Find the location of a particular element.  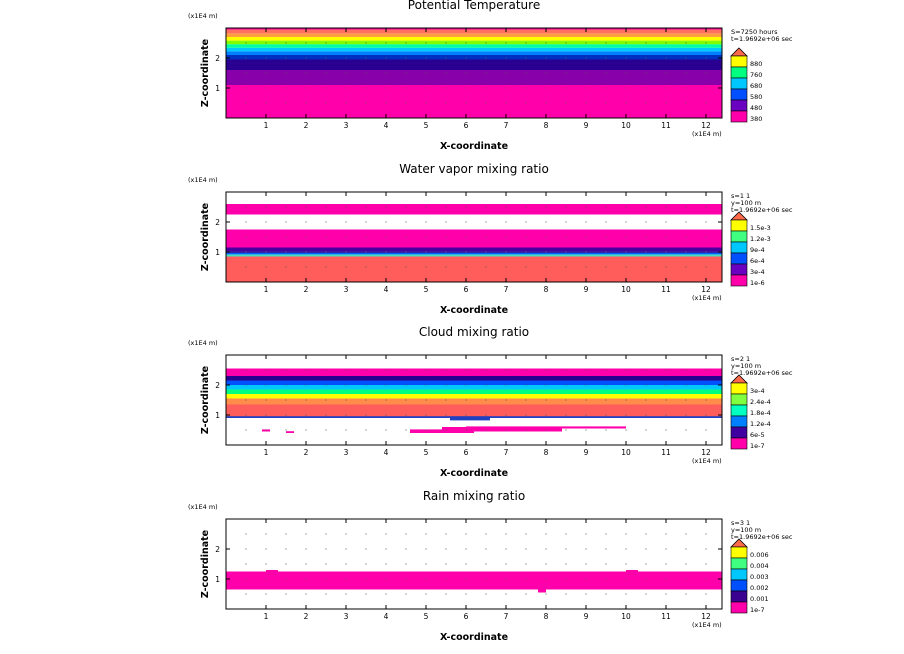

y-tick-label: 1 is located at coordinates (217, 88).